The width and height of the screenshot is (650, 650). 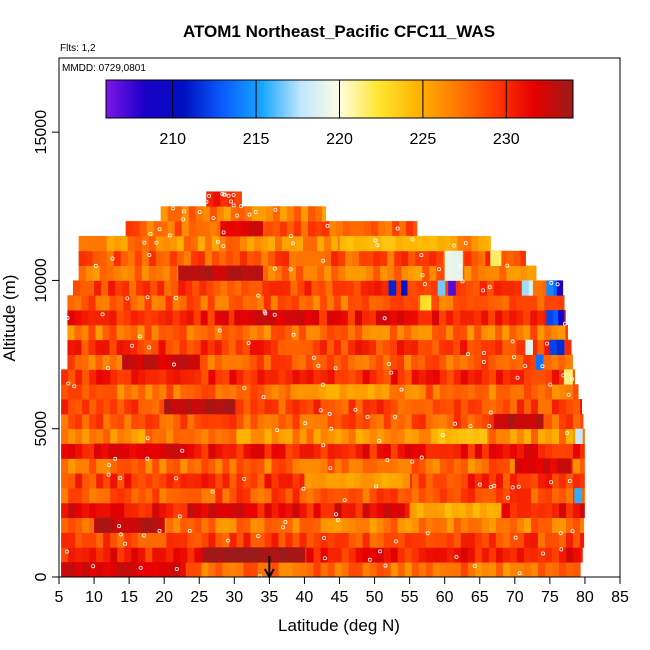 I want to click on x-tick-label: 40, so click(x=305, y=597).